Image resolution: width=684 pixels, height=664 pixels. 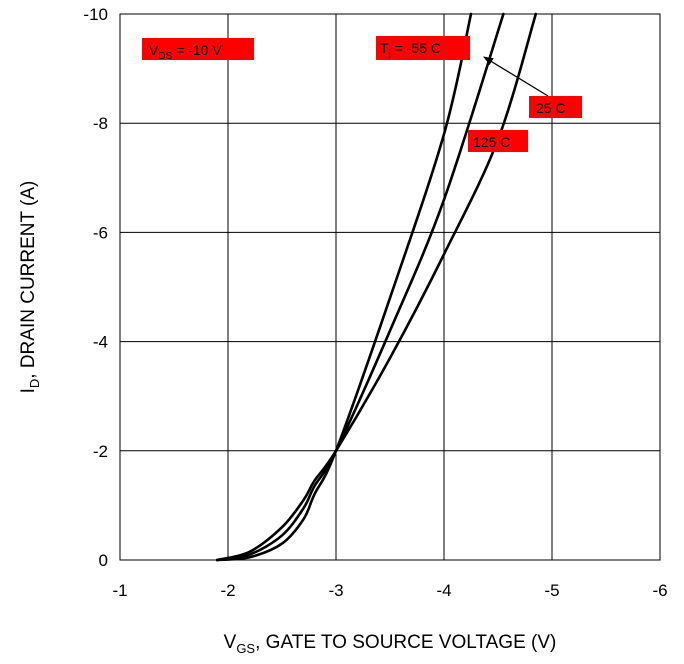 What do you see at coordinates (245, 648) in the screenshot?
I see `x-axis-title-sub: GS` at bounding box center [245, 648].